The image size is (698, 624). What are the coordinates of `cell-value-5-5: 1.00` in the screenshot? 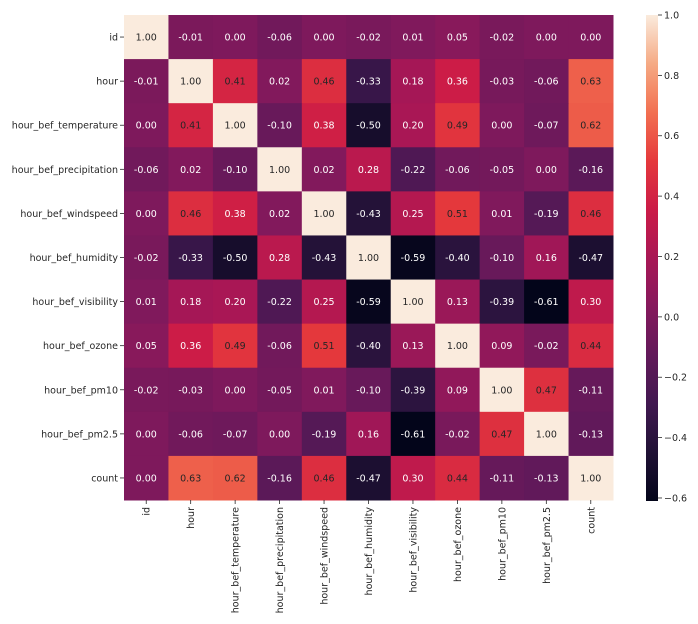 It's located at (368, 258).